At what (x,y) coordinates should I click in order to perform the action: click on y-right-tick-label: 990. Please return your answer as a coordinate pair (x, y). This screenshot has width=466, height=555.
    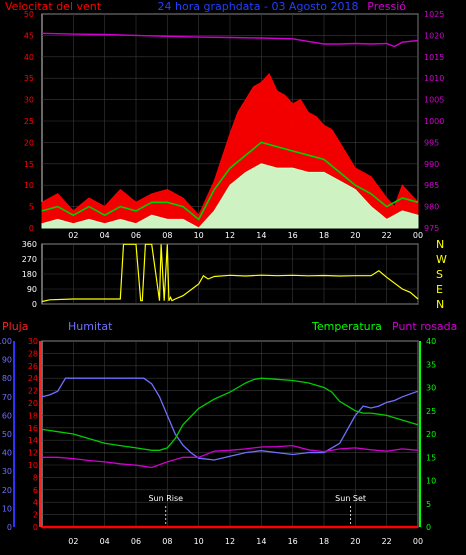
    Looking at the image, I should click on (431, 164).